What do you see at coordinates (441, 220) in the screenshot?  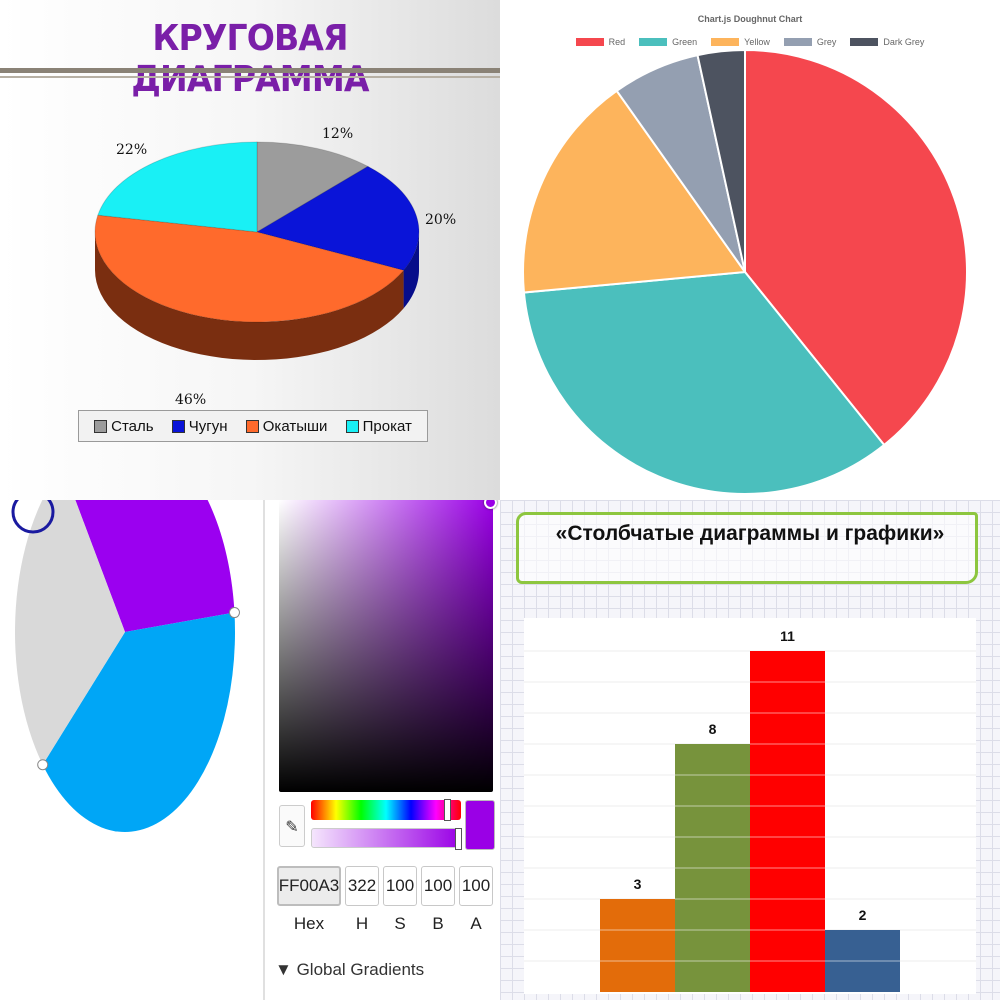 I see `slice-label-chugun: 20%` at bounding box center [441, 220].